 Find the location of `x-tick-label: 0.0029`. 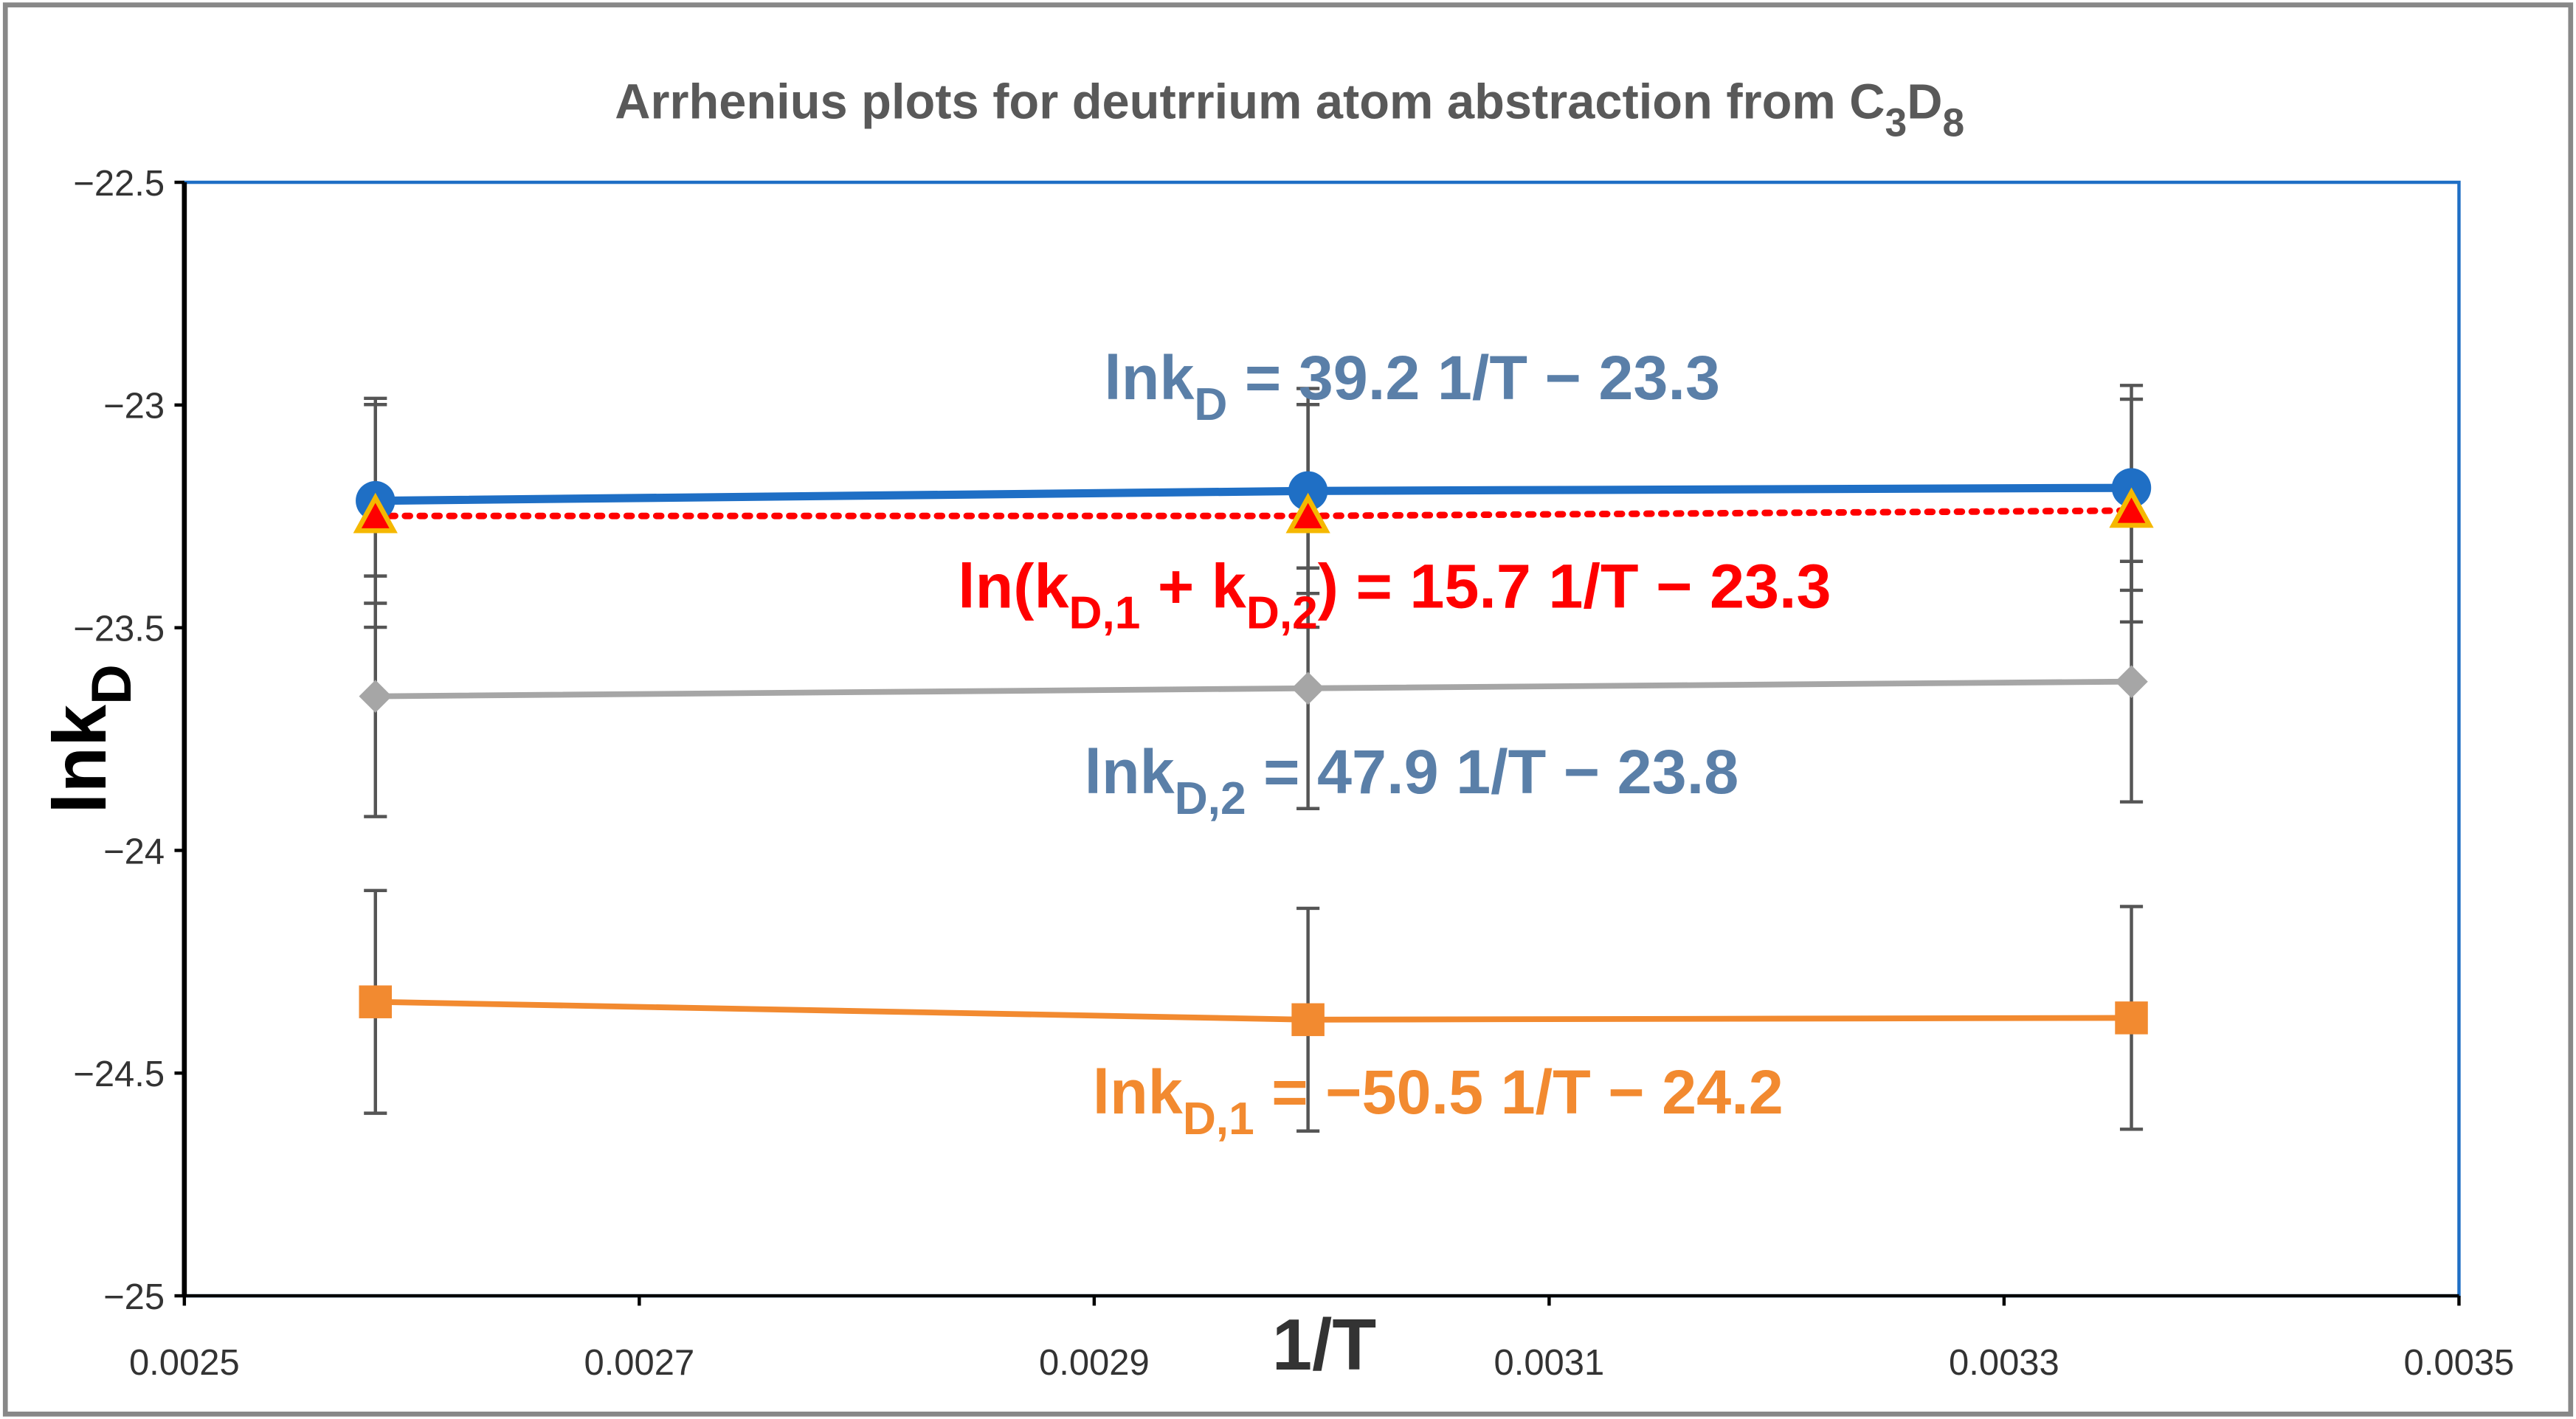

x-tick-label: 0.0029 is located at coordinates (1094, 1363).